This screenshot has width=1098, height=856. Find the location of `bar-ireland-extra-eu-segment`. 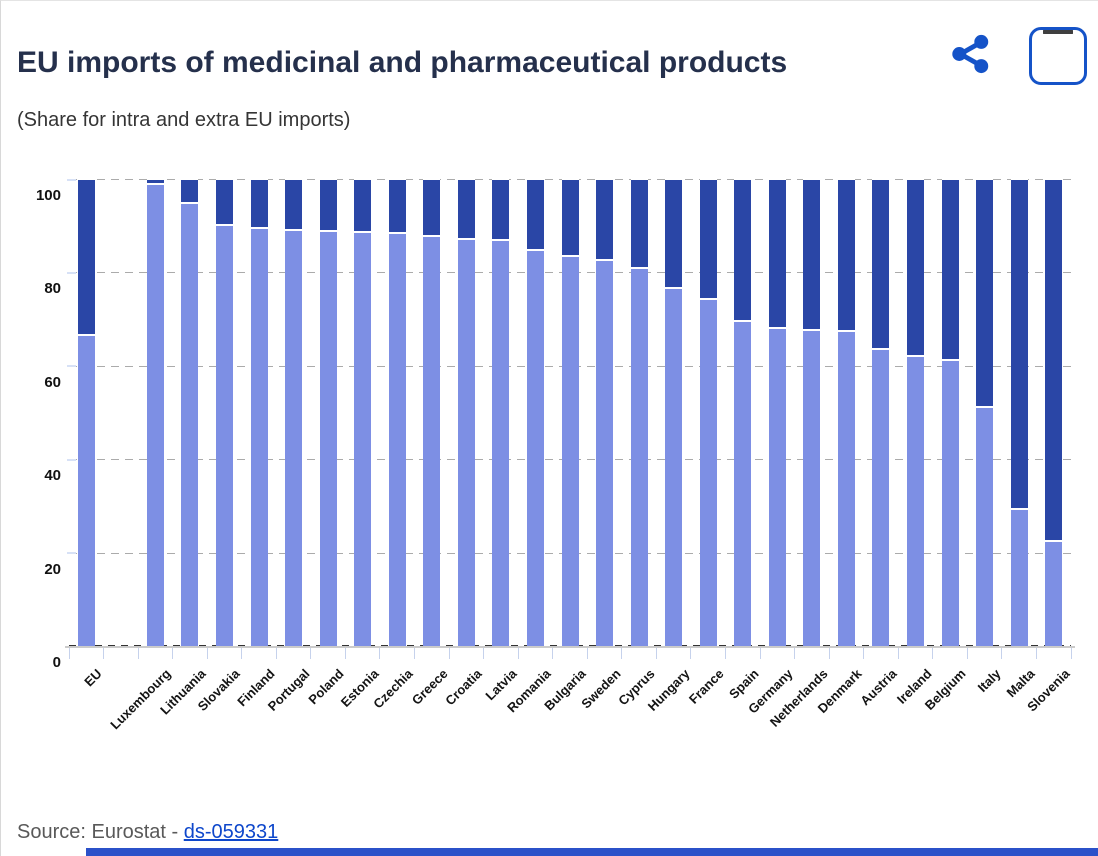

bar-ireland-extra-eu-segment is located at coordinates (916, 267).